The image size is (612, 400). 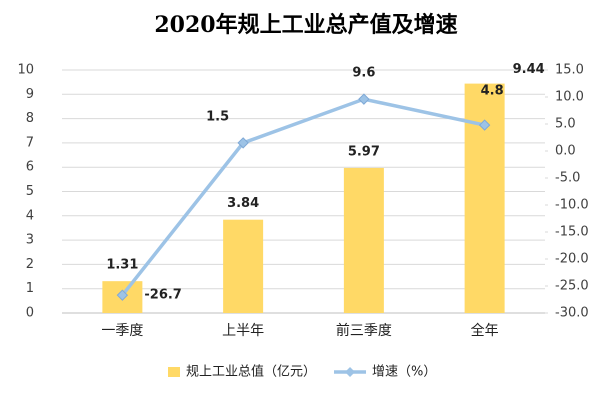 What do you see at coordinates (305, 25) in the screenshot?
I see `chart-title: 2020年规上工业总产值及增速` at bounding box center [305, 25].